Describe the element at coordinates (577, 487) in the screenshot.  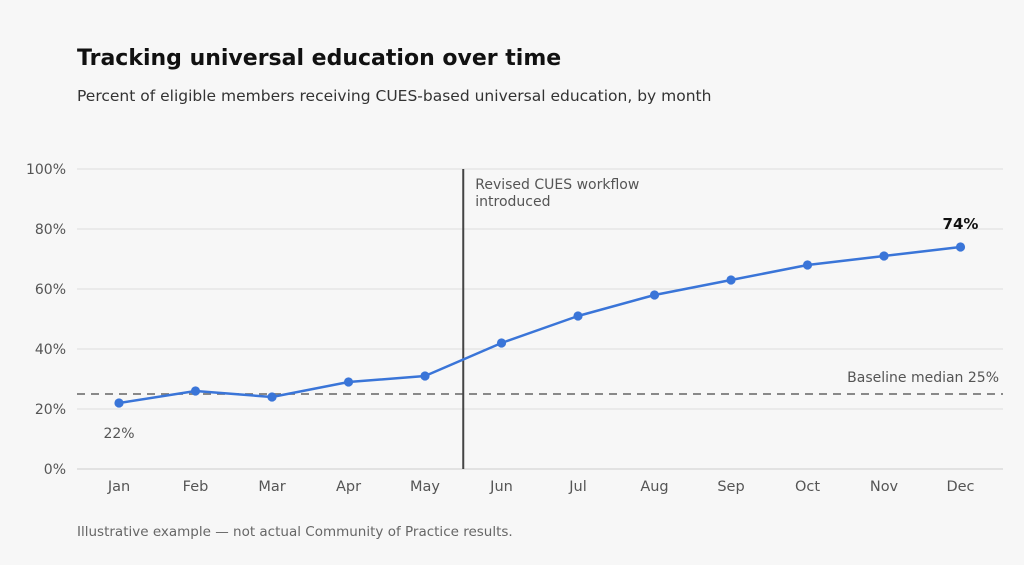
I see `x-tick-label: Jul` at that location.